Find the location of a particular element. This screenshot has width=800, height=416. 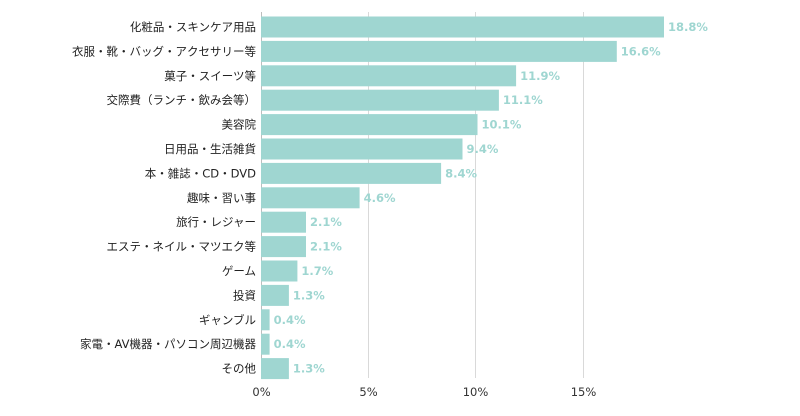

category-label: 衣服・靴・バッグ・アクセサリー等 is located at coordinates (164, 51).